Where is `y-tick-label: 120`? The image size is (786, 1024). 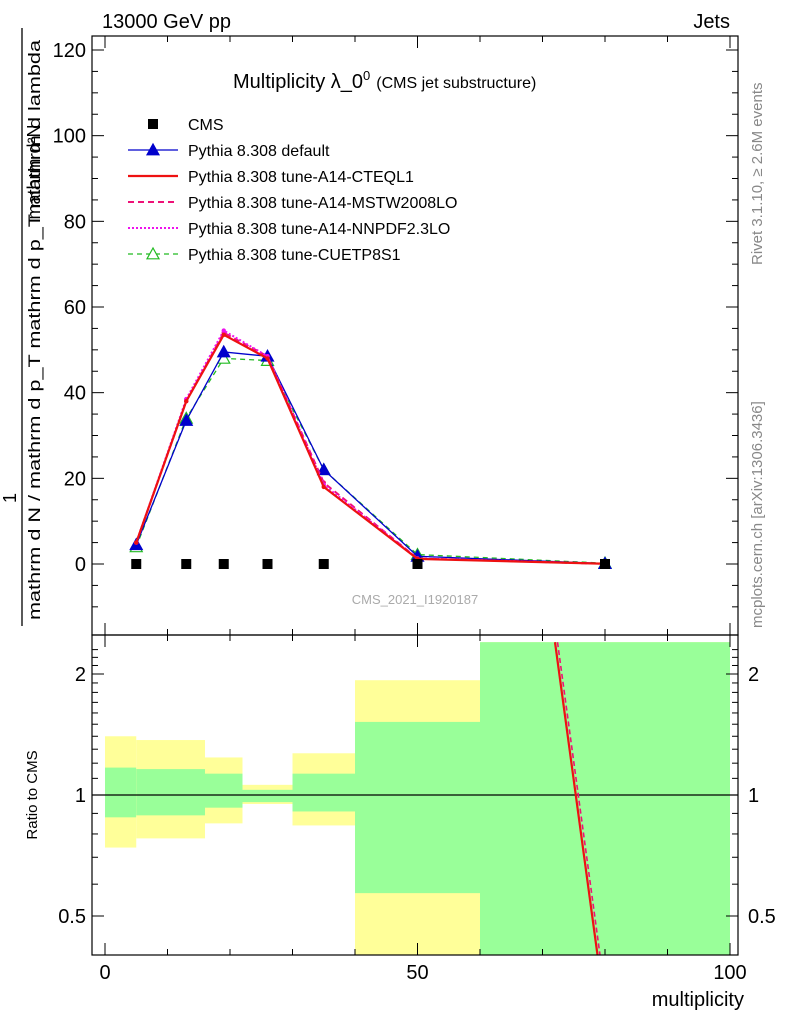 y-tick-label: 120 is located at coordinates (69, 51).